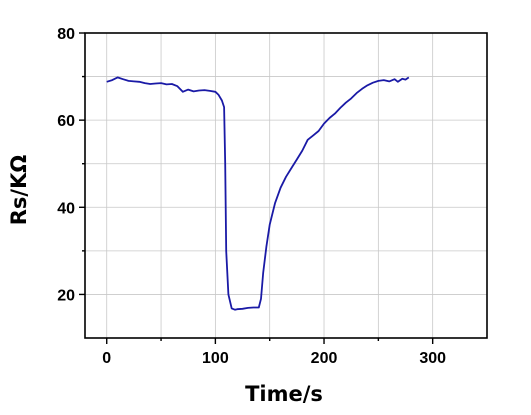 Image resolution: width=531 pixels, height=415 pixels. What do you see at coordinates (66, 295) in the screenshot?
I see `y-tick-label: 20` at bounding box center [66, 295].